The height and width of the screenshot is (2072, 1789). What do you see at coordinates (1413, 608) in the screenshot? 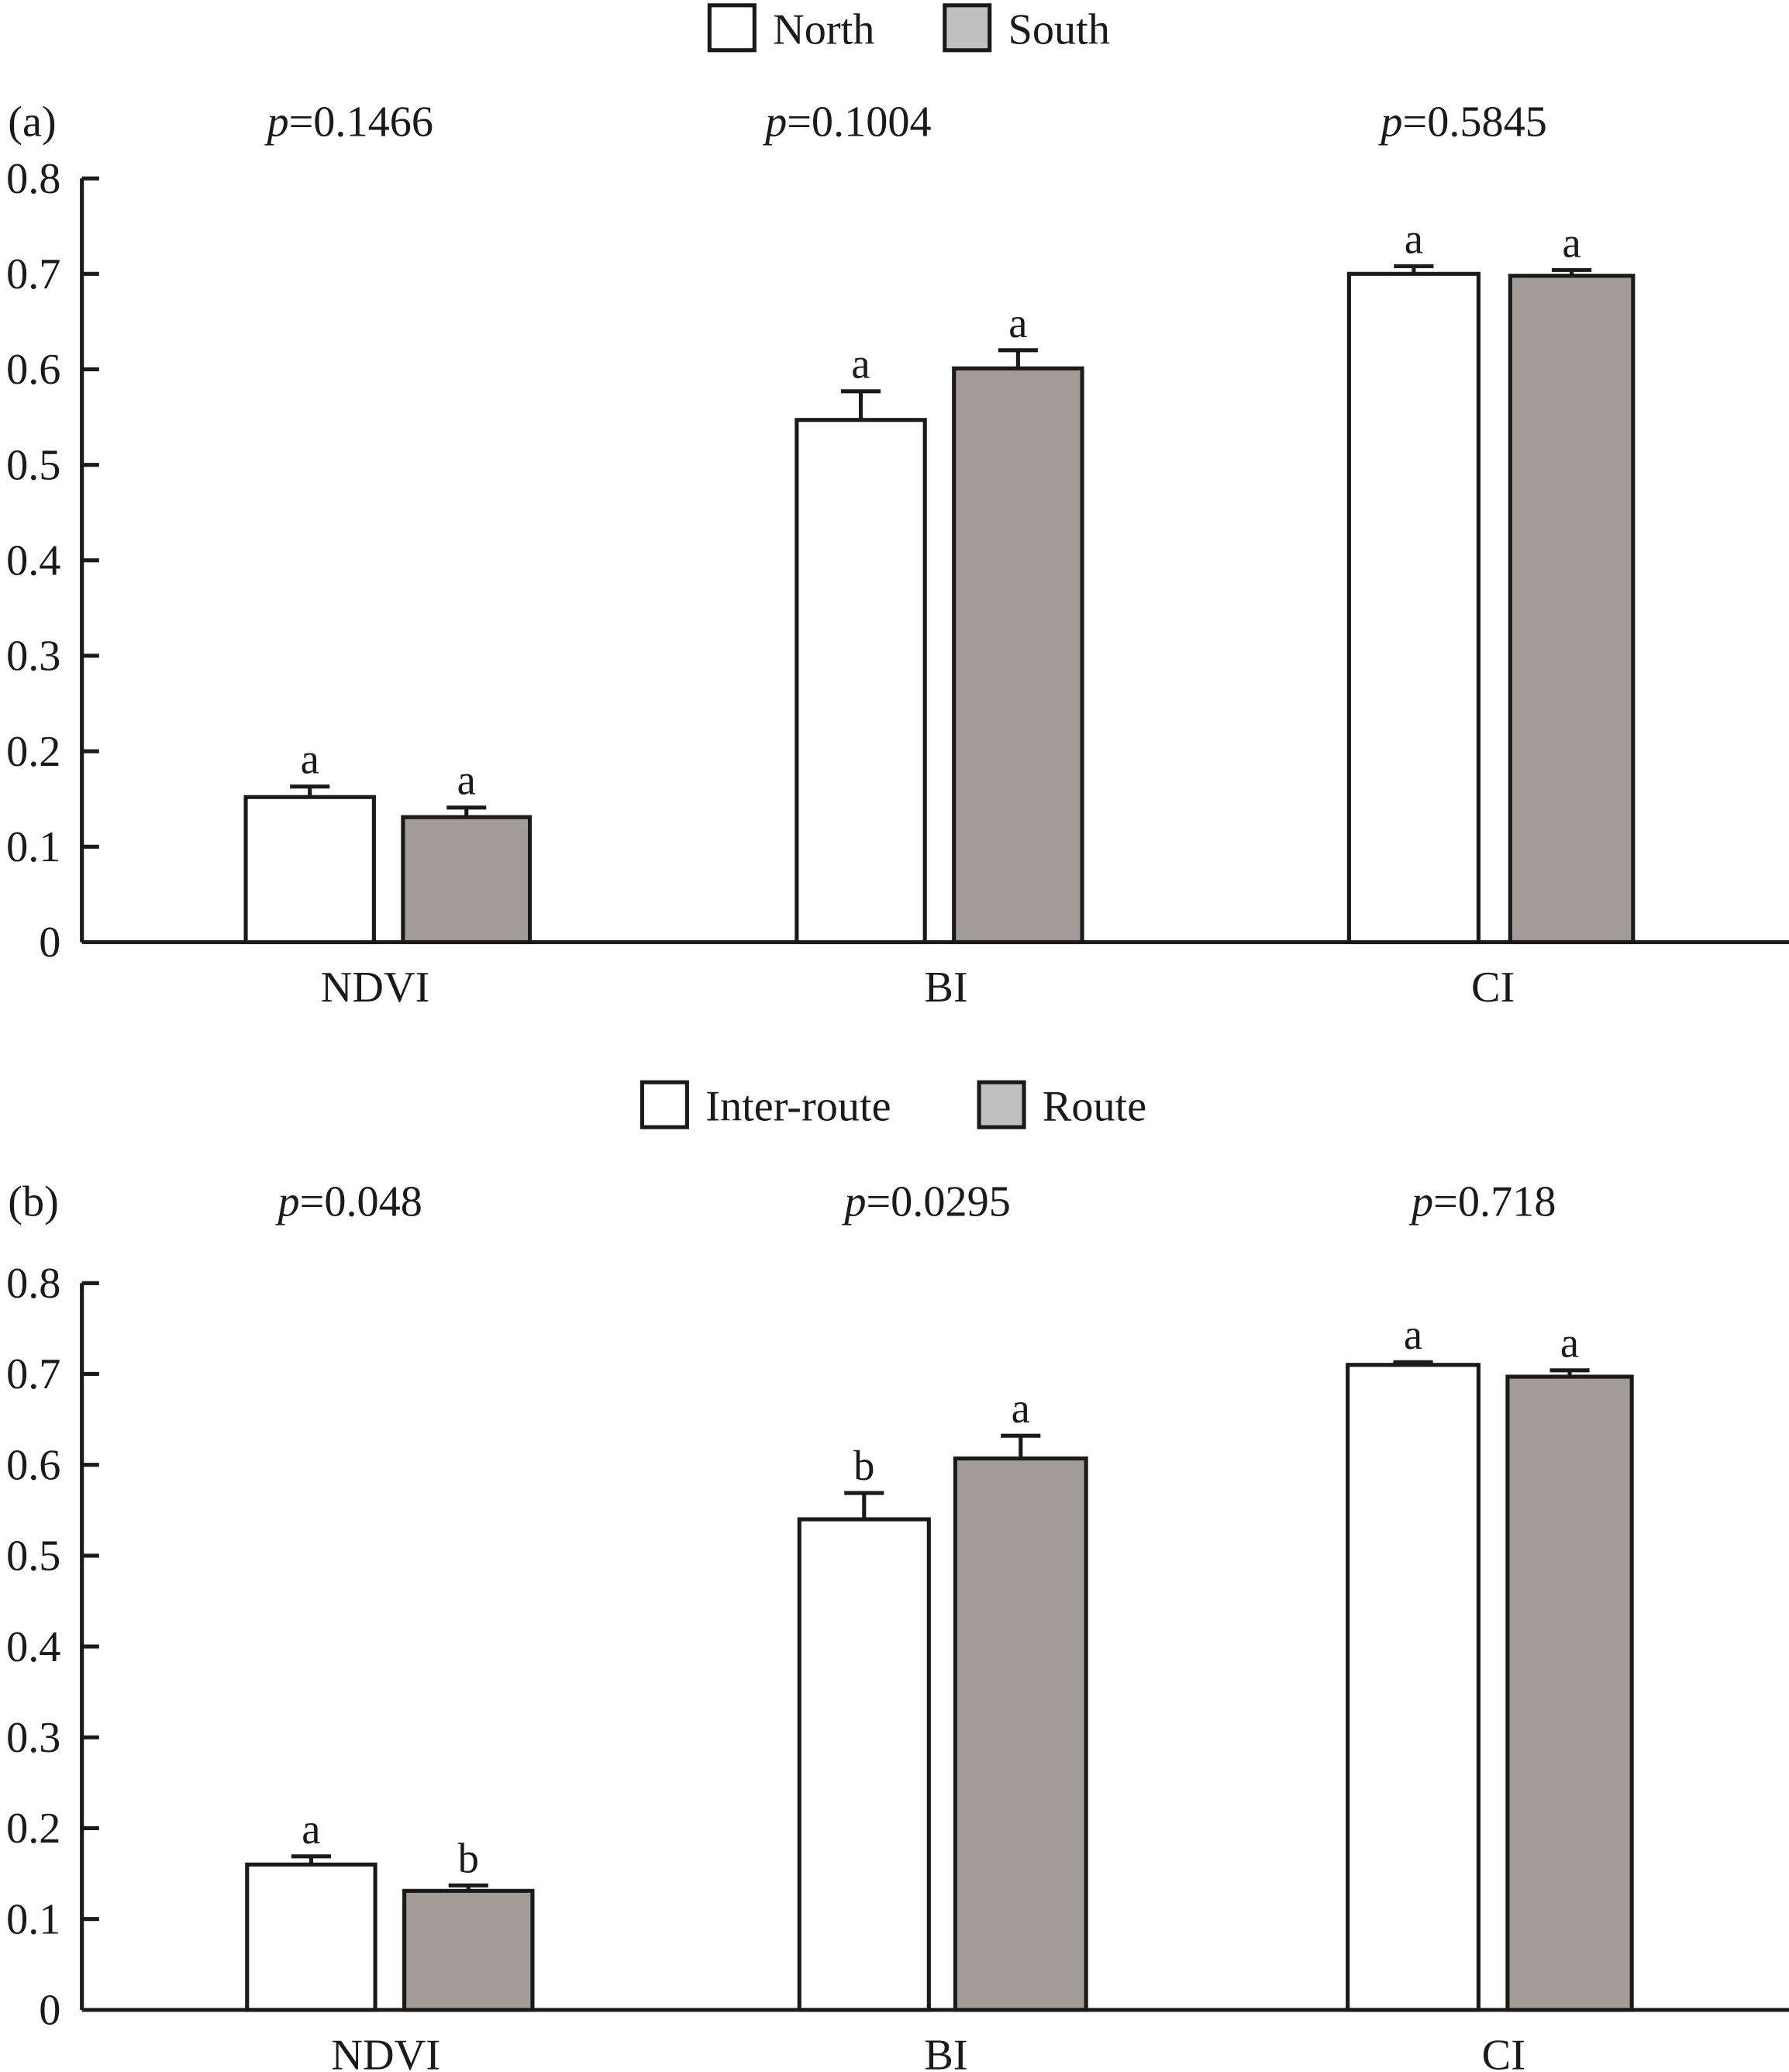
I see `bar-north-ci` at bounding box center [1413, 608].